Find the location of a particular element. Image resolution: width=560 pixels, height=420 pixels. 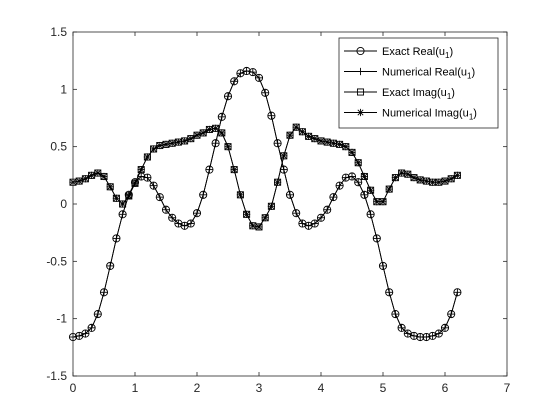

y-tick-label: 1 is located at coordinates (63, 89).